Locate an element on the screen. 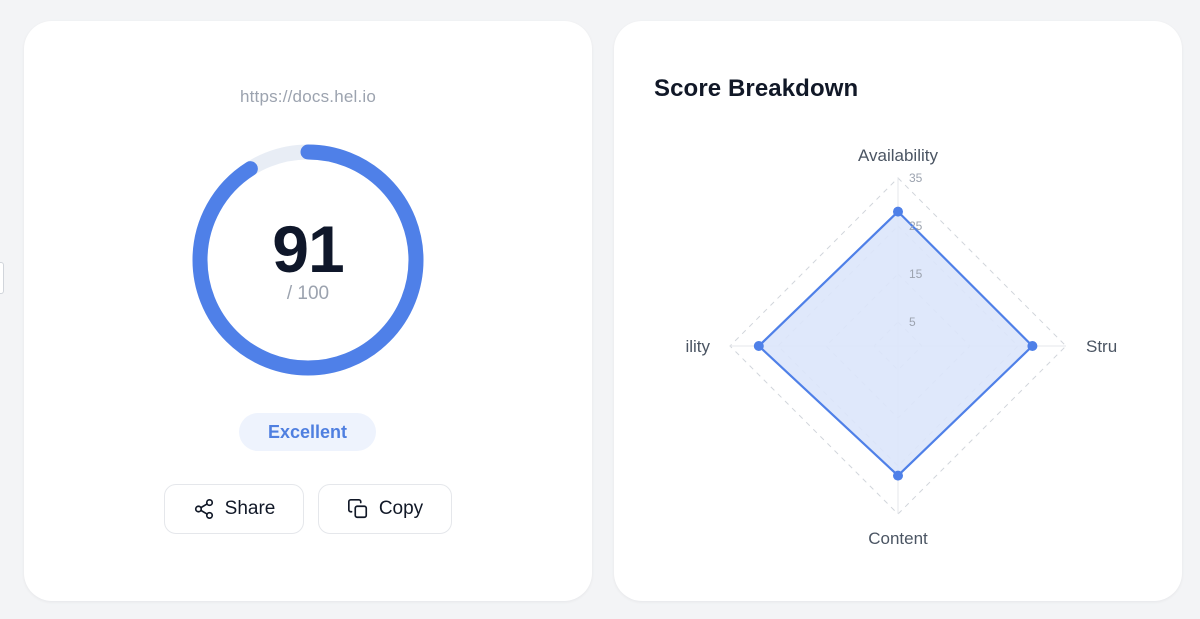 The height and width of the screenshot is (619, 1200). radar-point-accessibility is located at coordinates (758, 346).